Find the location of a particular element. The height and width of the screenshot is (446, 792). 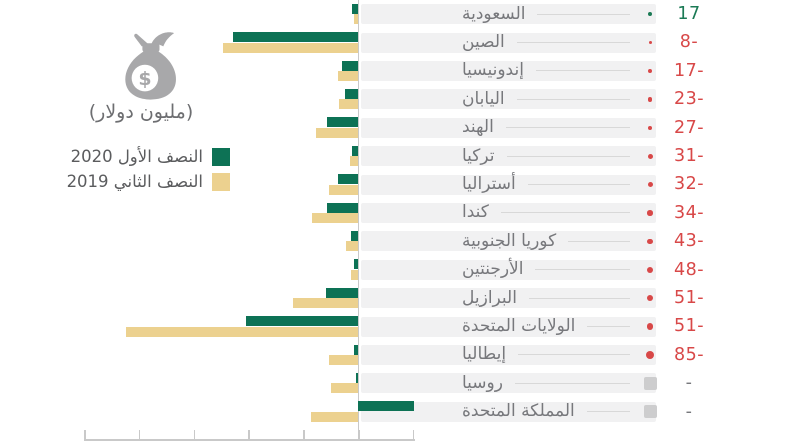

label-group: إيطاليا is located at coordinates (551, 355).